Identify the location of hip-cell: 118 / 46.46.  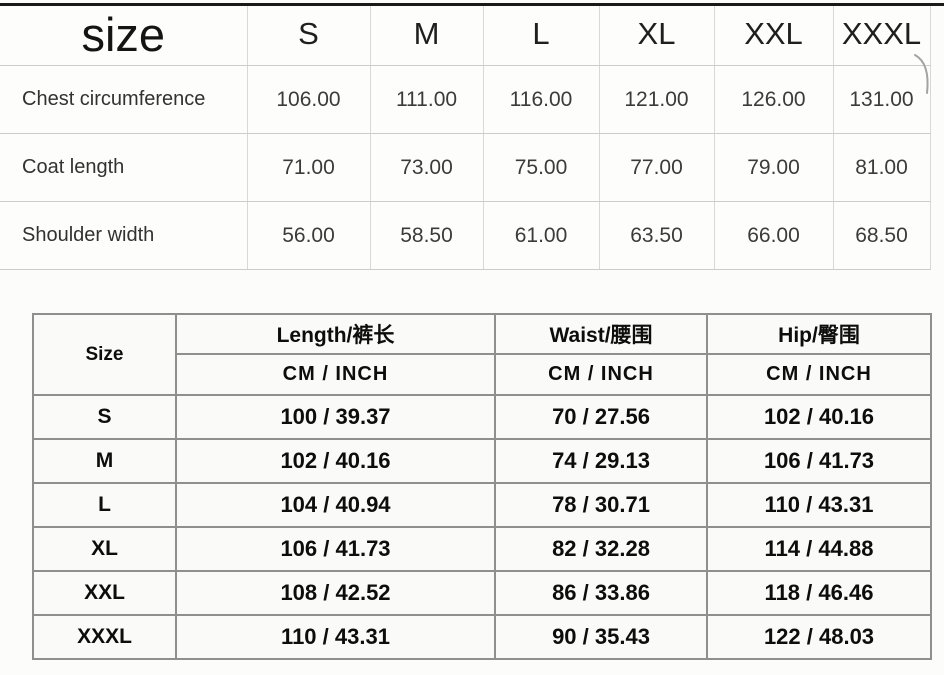
(819, 593).